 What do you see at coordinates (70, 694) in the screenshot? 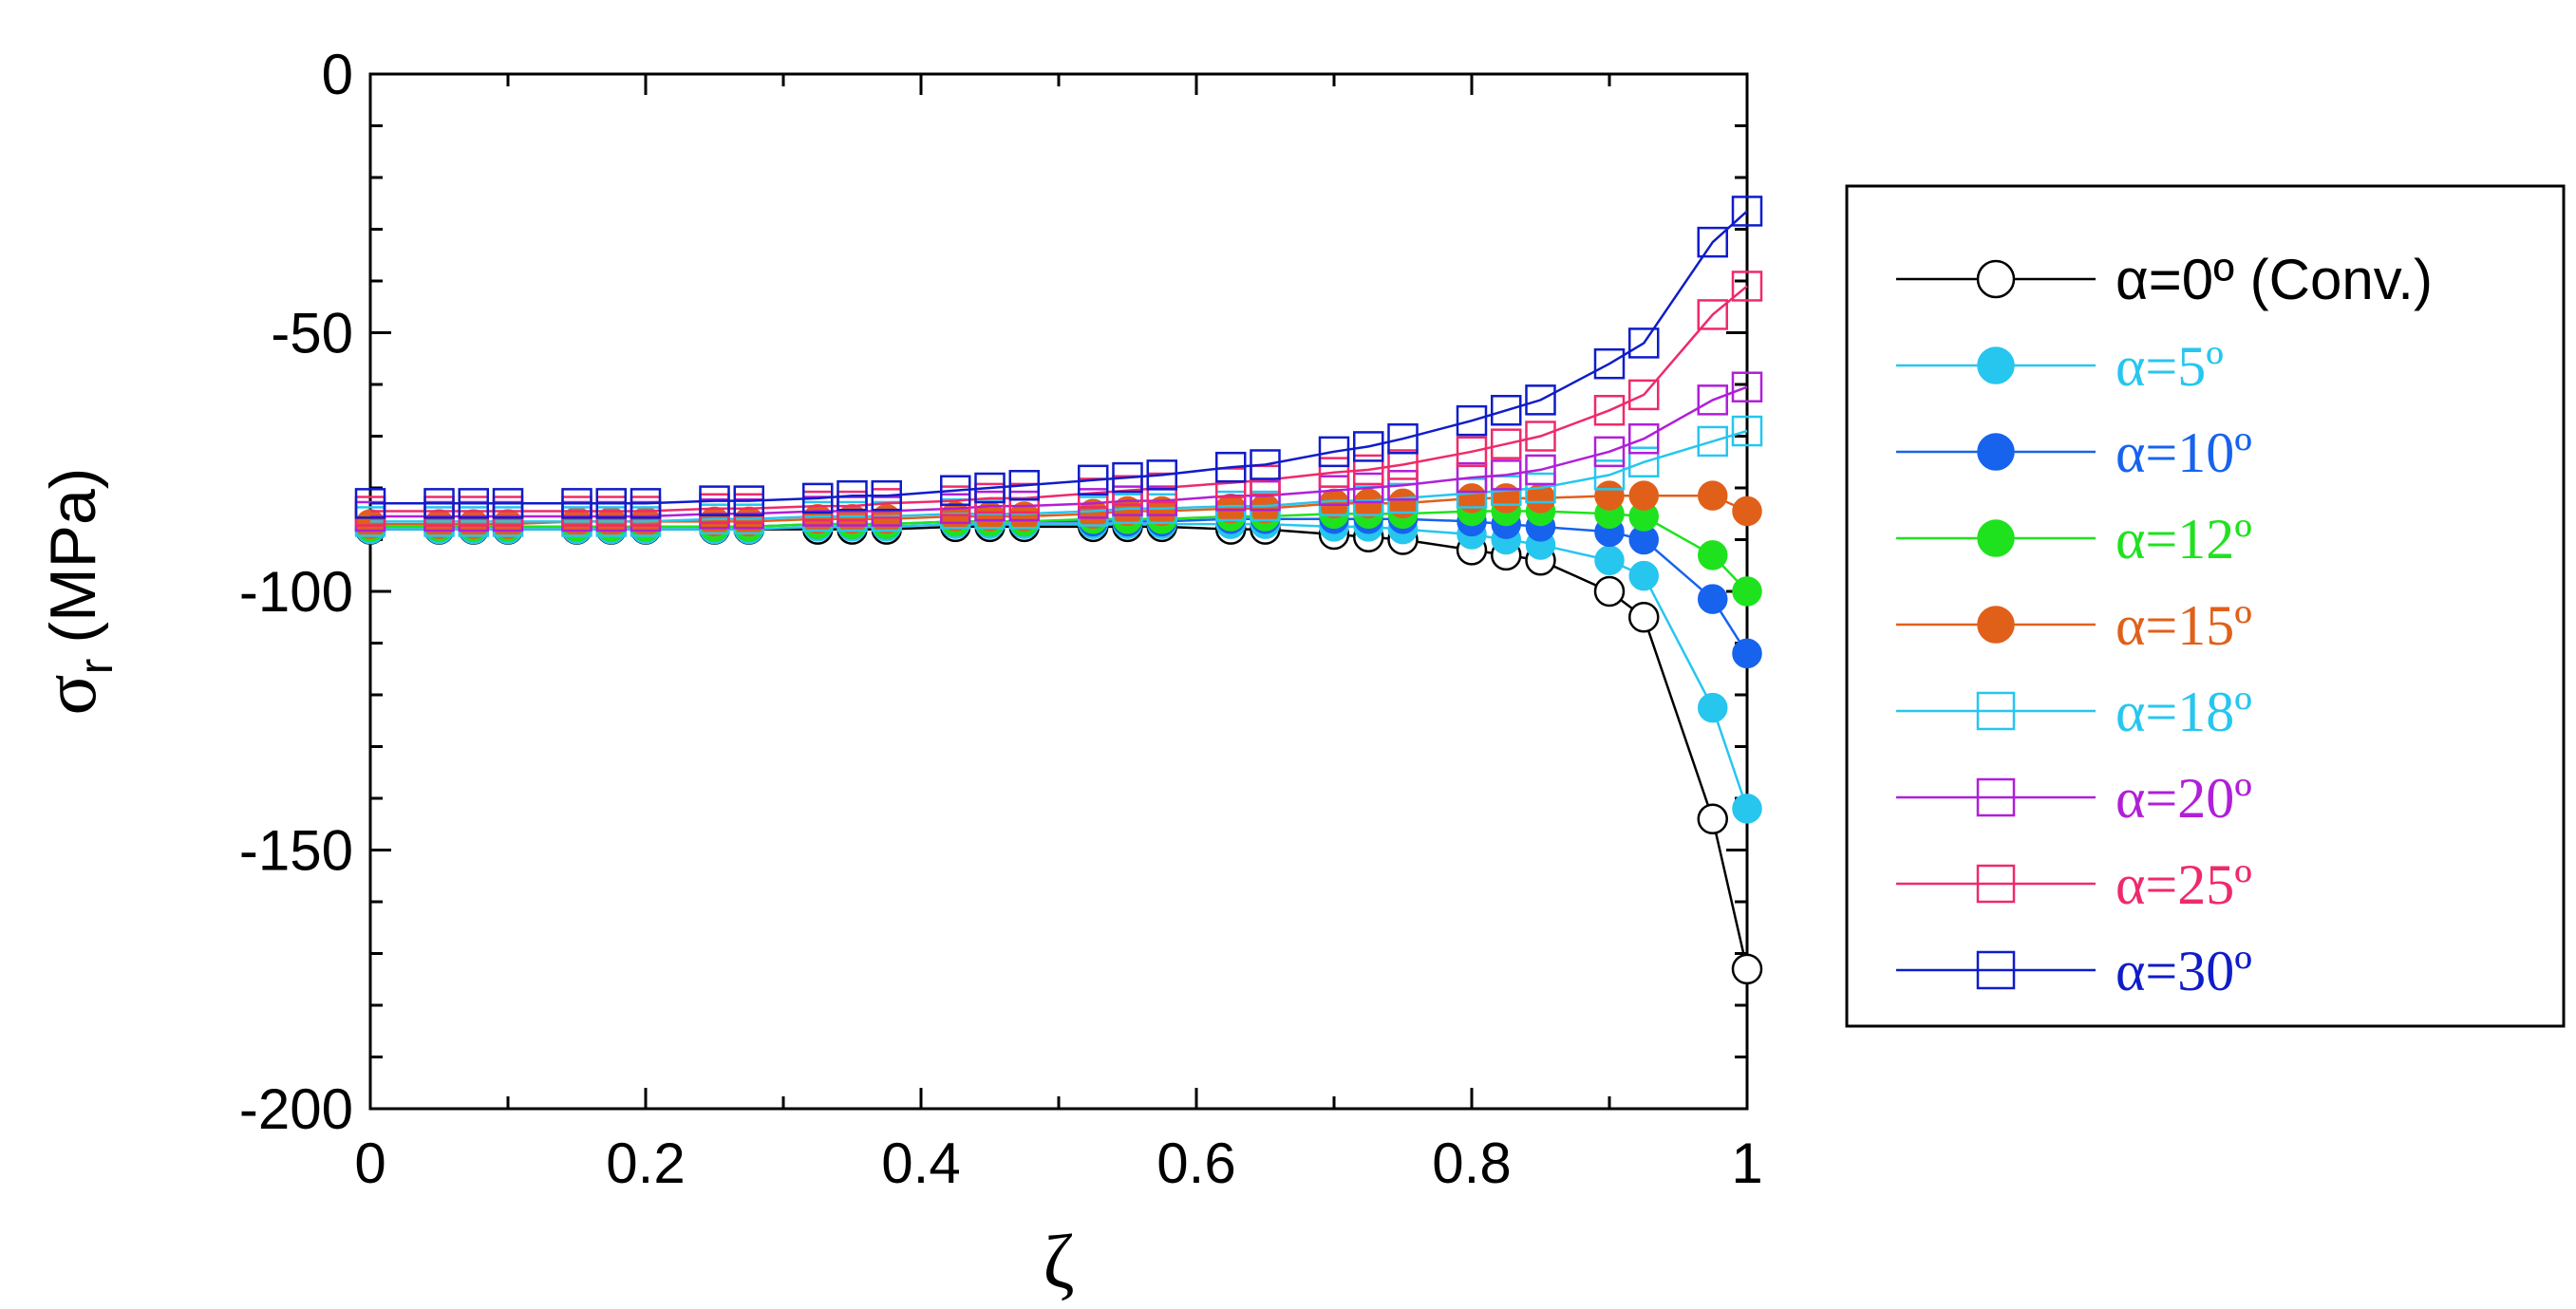
I see `y-axis-symbol: σ` at bounding box center [70, 694].